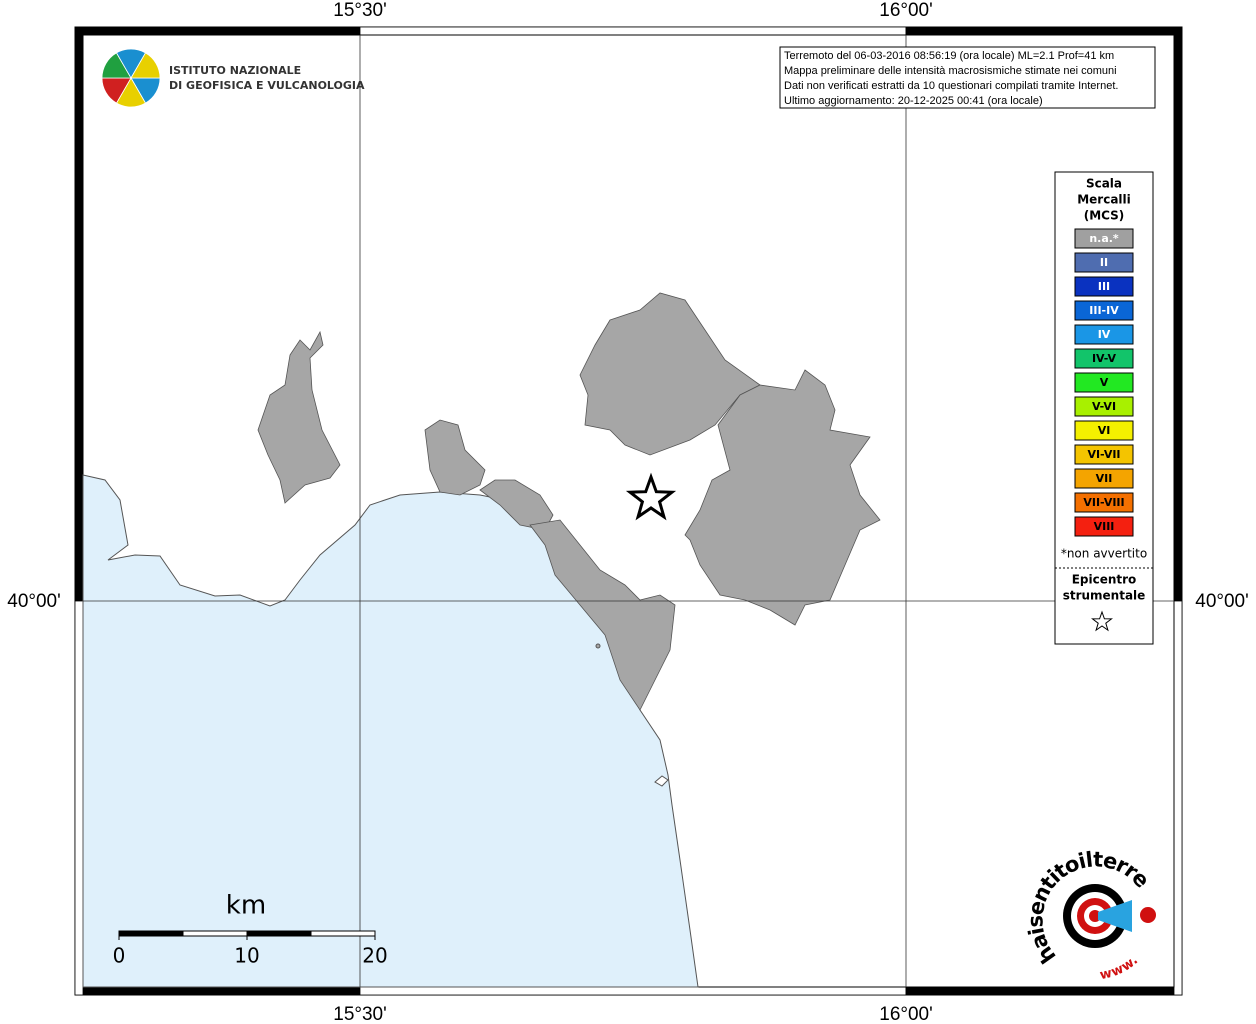 Image resolution: width=1256 pixels, height=1024 pixels. Describe the element at coordinates (1102, 621) in the screenshot. I see `legend-star` at that location.